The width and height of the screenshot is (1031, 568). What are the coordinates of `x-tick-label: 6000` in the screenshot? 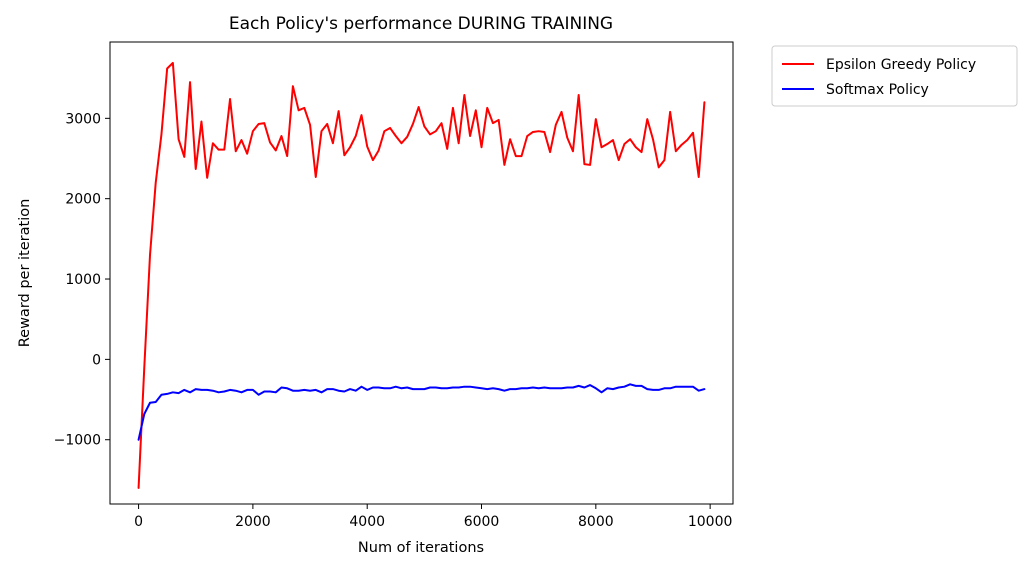 It's located at (482, 522).